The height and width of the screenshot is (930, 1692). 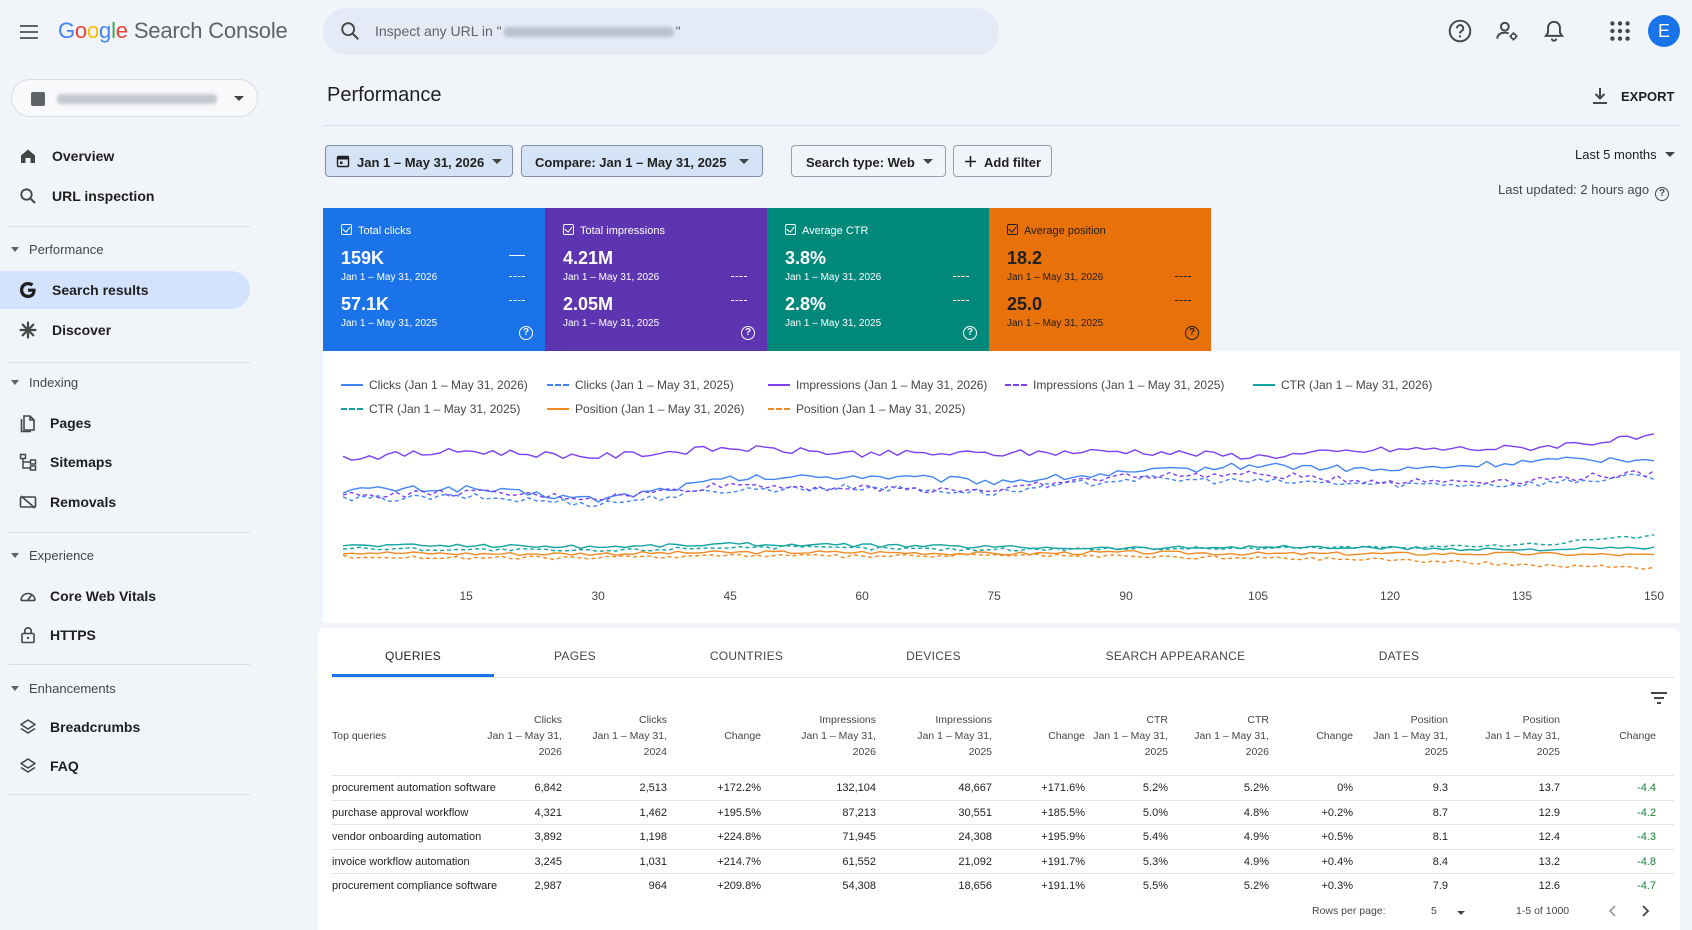 I want to click on column-header: Impressions Jan 1 – May 31, 2025, so click(x=954, y=736).